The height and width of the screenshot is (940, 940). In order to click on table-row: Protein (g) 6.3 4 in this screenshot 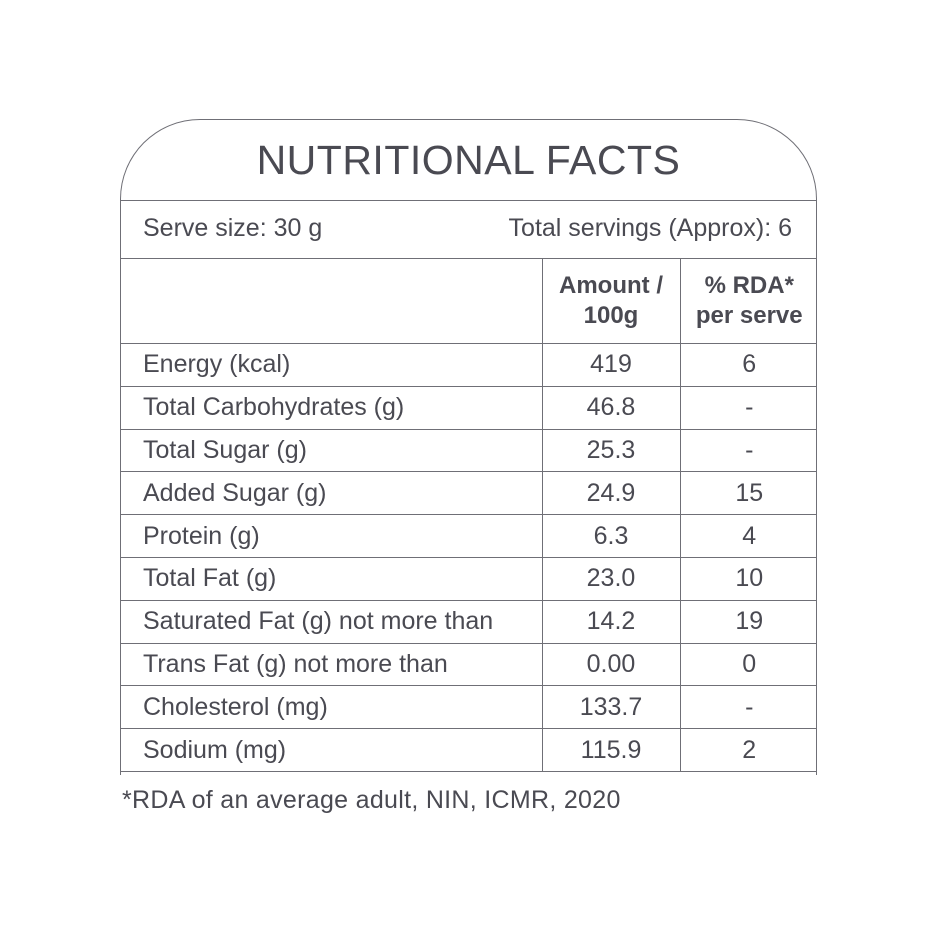, I will do `click(468, 536)`.